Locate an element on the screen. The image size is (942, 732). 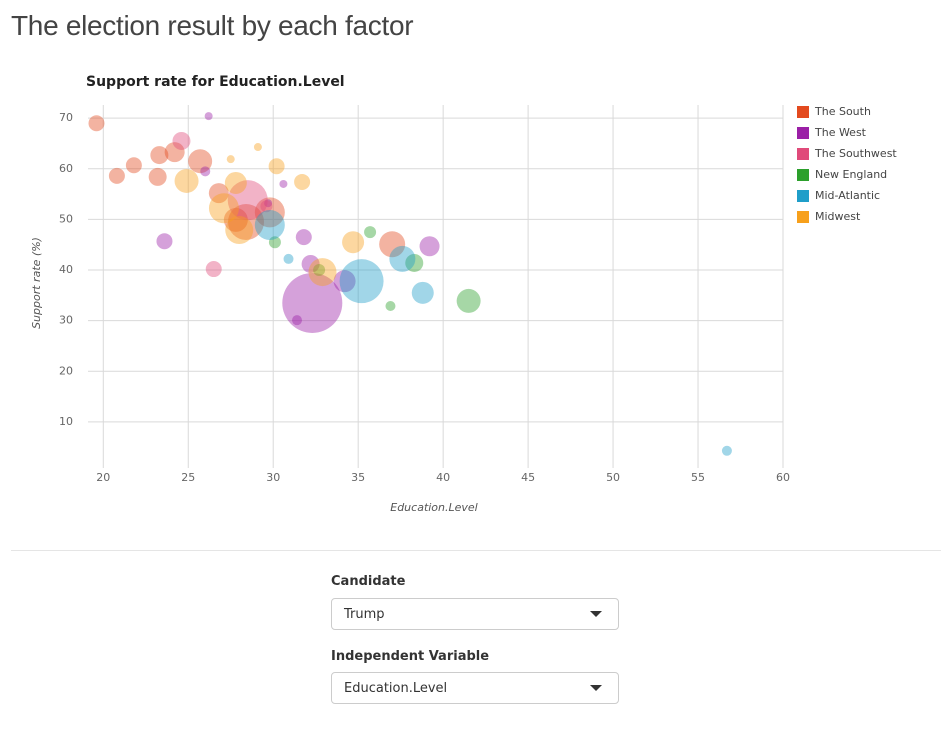
variable-select: Education.Level is located at coordinates (475, 688).